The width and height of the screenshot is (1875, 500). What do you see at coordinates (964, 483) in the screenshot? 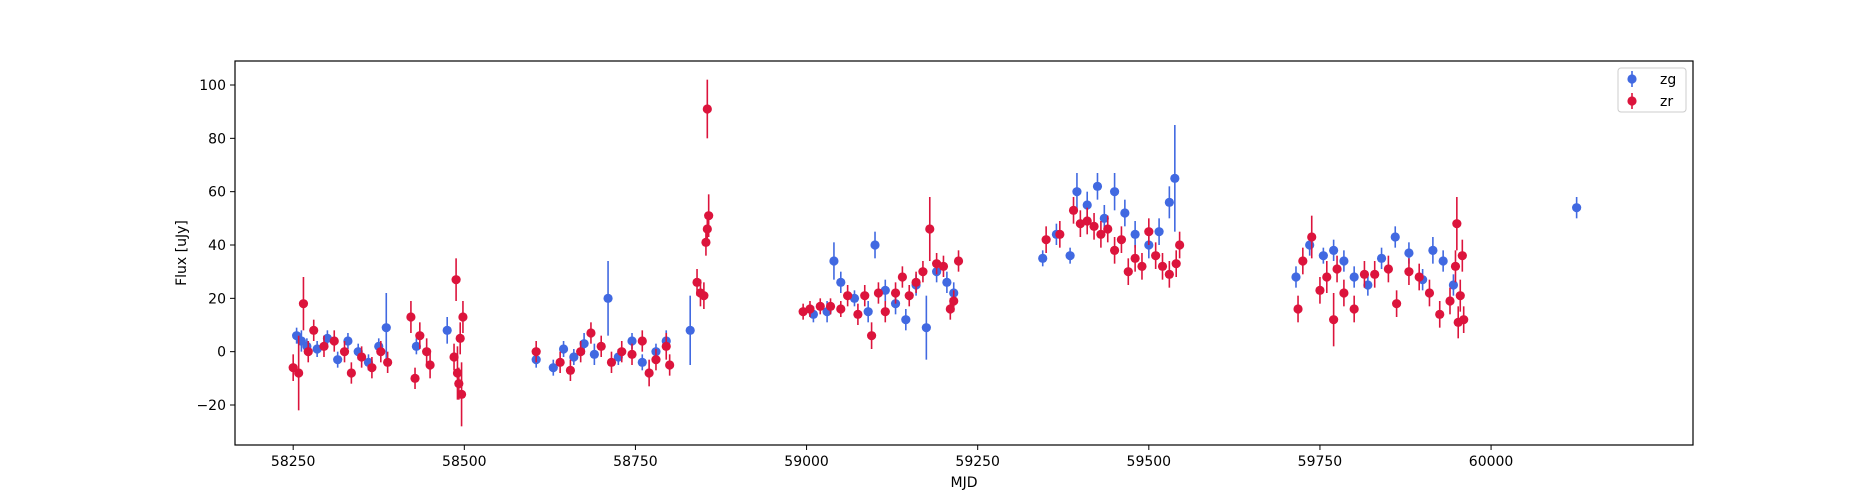
I see `x-axis-title: MJD` at bounding box center [964, 483].